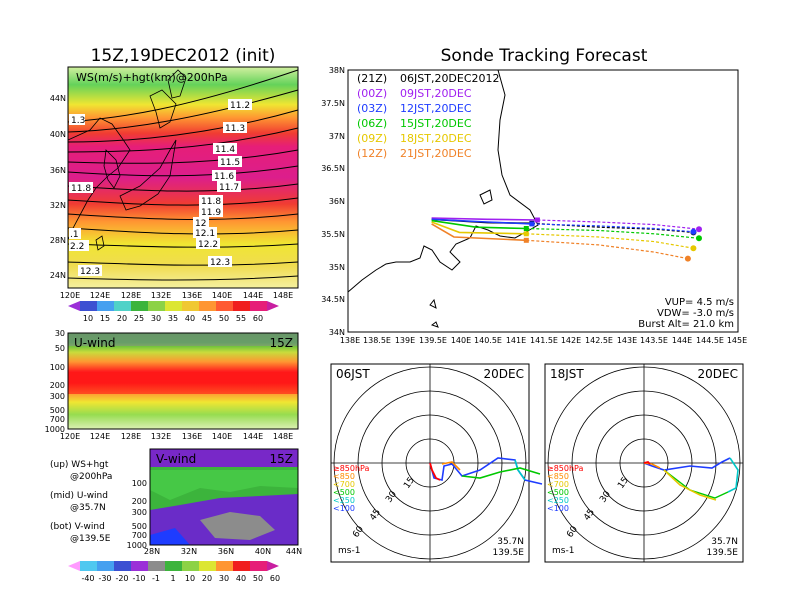  What do you see at coordinates (77, 527) in the screenshot?
I see `note-text: (bot) V-wind` at bounding box center [77, 527].